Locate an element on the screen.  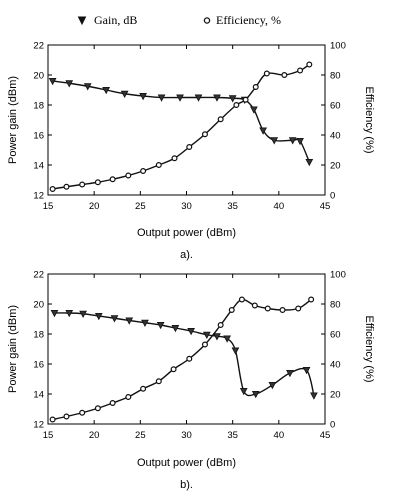
legend-gain-marker is located at coordinates (82, 21).